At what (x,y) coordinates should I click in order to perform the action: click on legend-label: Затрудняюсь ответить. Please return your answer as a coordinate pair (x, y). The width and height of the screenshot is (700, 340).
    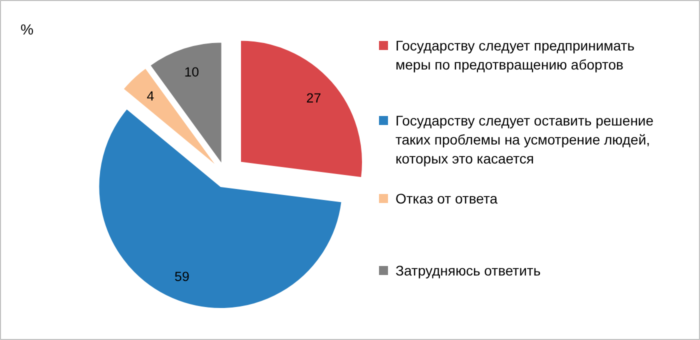
    Looking at the image, I should click on (468, 270).